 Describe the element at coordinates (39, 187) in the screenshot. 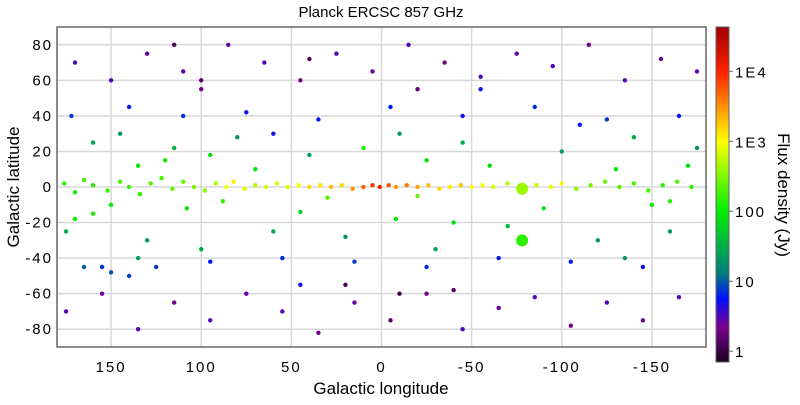

I see `y-ticks: 80 60 40 20 0 -20 -40 -60 -80` at that location.